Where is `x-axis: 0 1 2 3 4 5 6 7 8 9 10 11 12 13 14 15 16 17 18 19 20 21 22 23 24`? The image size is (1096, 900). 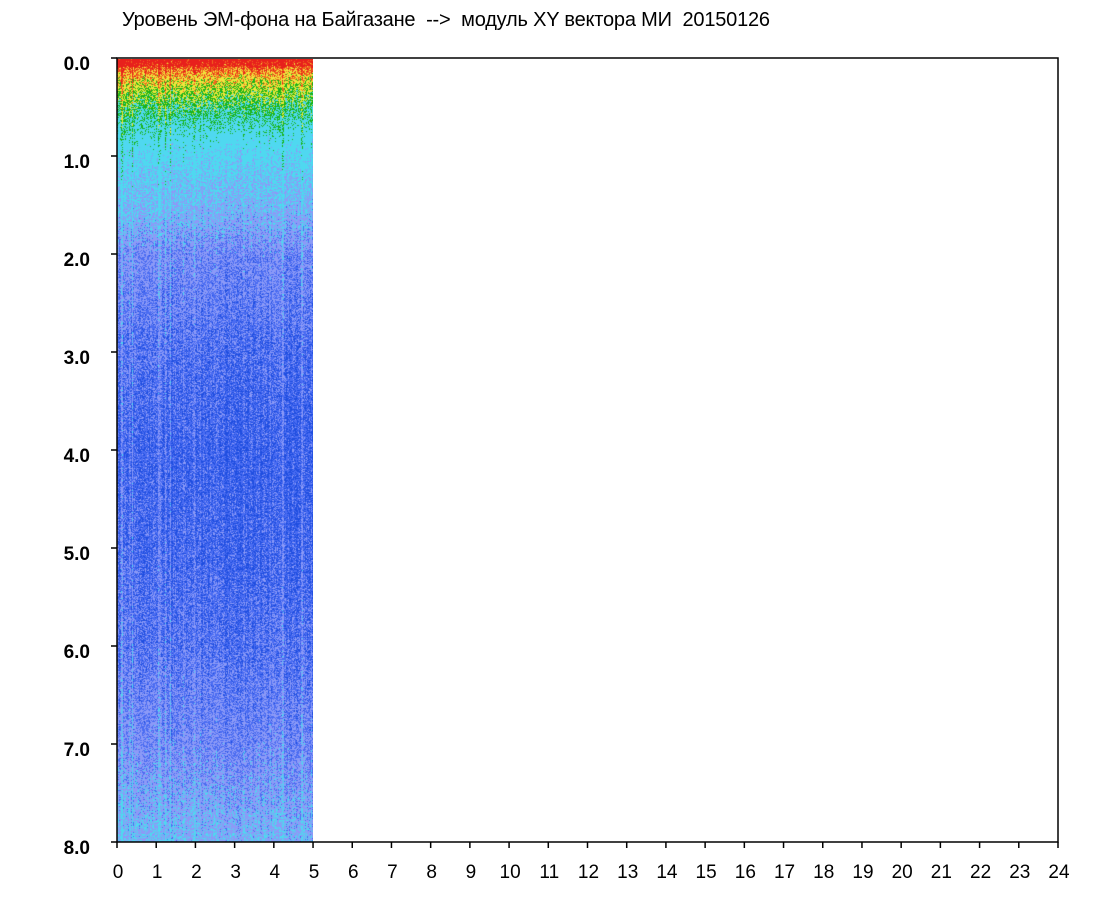 x-axis: 0 1 2 3 4 5 6 7 8 9 10 11 12 13 14 15 16 17 18 19 20 21 22 23 24 is located at coordinates (591, 862).